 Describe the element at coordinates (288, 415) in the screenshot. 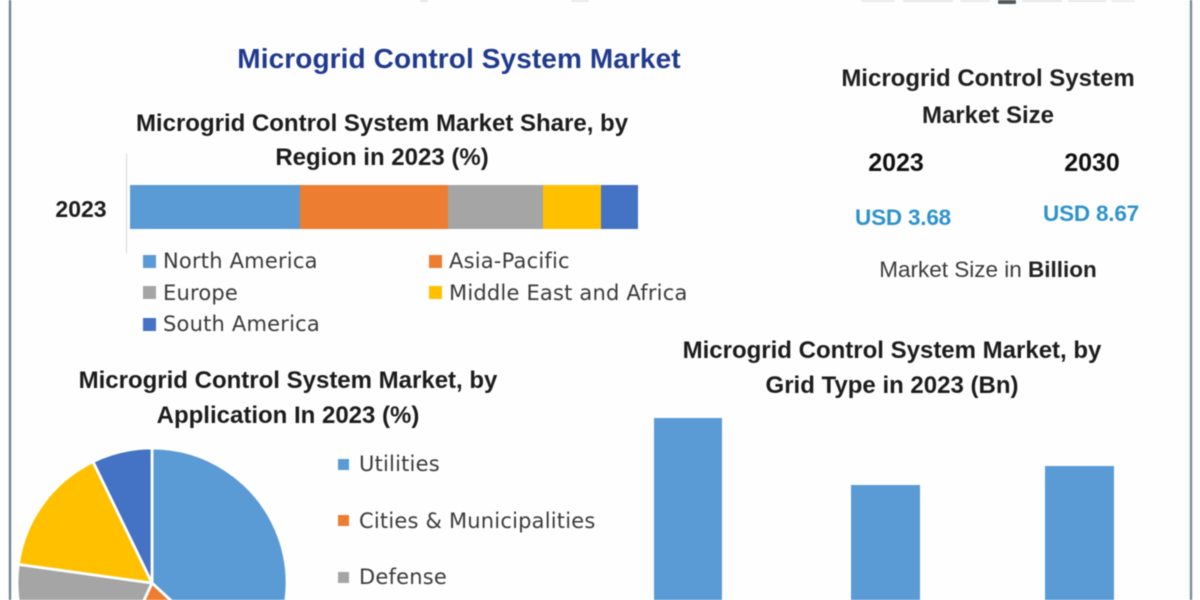

I see `application-chart-title-line2: Application In 2023 (%)` at that location.